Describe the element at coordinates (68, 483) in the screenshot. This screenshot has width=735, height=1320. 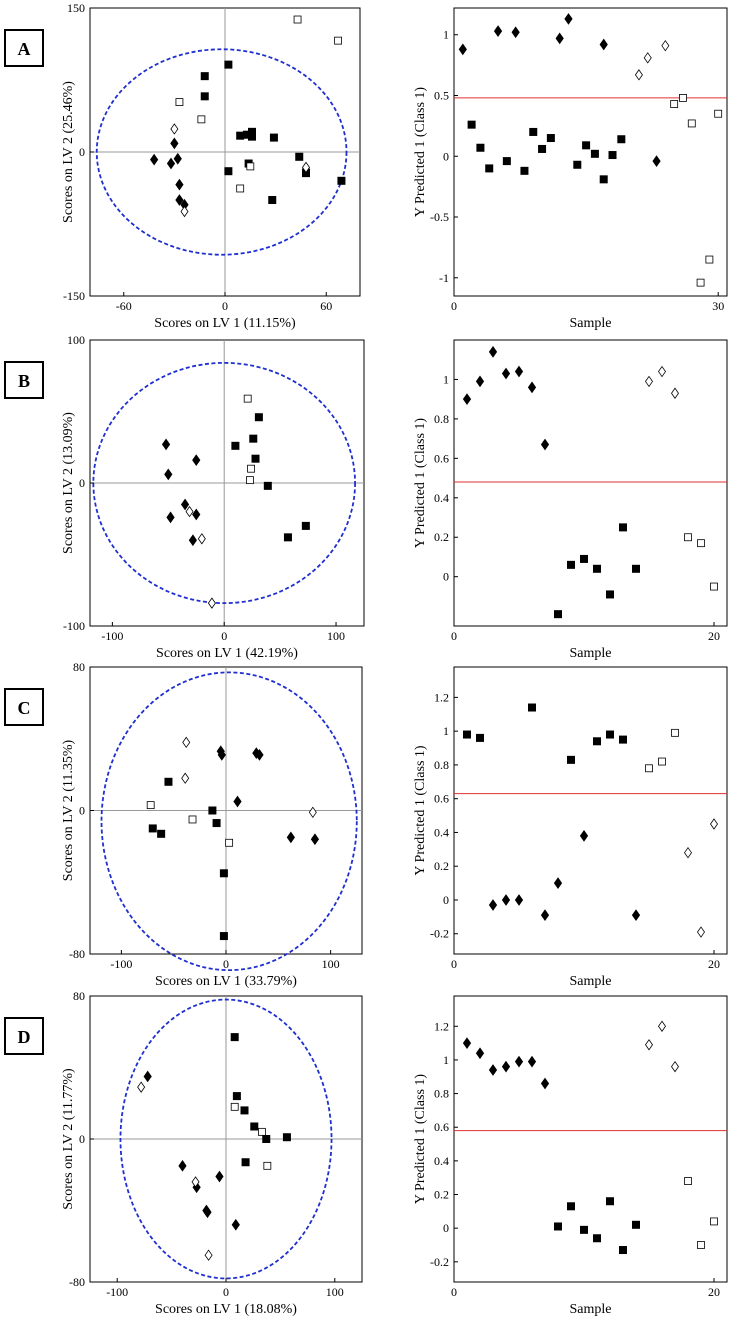
I see `y-axis-label: Scores on LV 2 (13.09%)` at that location.